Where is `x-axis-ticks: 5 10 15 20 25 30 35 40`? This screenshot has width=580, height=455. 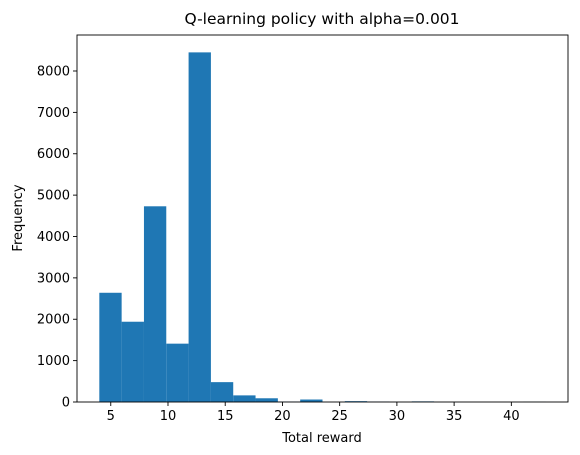 x-axis-ticks: 5 10 15 20 25 30 35 40 is located at coordinates (313, 413).